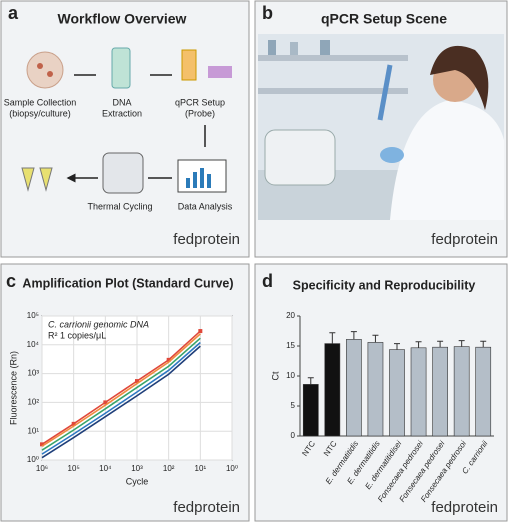 The width and height of the screenshot is (508, 522). Describe the element at coordinates (121, 102) in the screenshot. I see `node-label: DNA` at that location.